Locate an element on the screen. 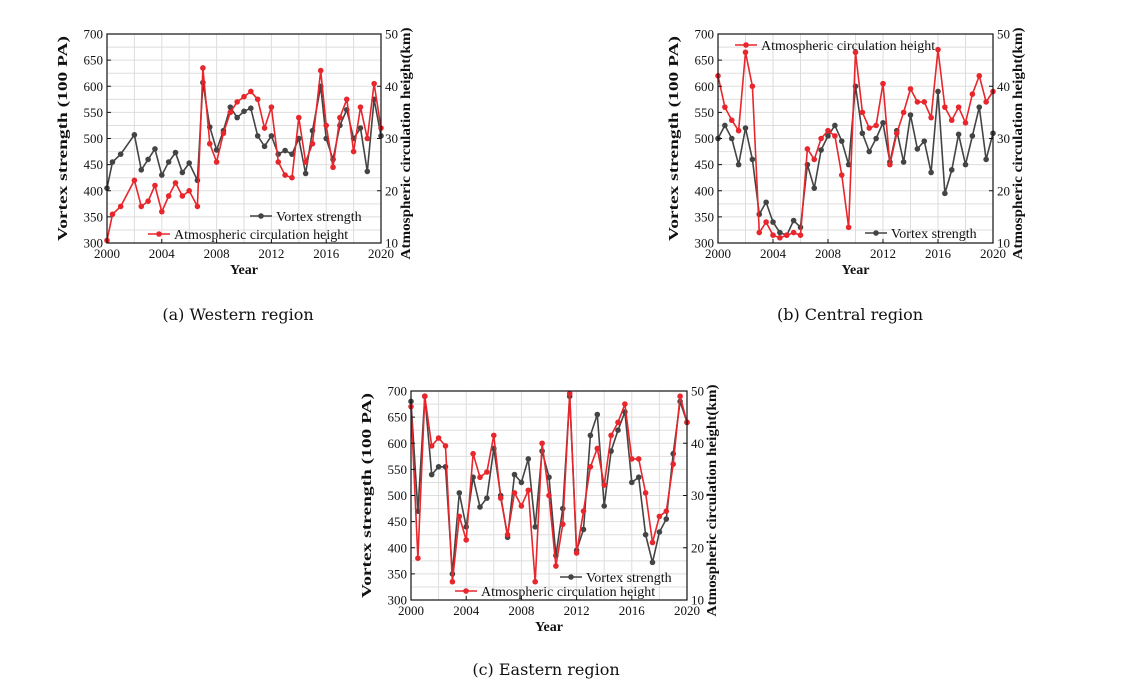 The height and width of the screenshot is (691, 1134). x-tick-label: 2016 is located at coordinates (632, 610).